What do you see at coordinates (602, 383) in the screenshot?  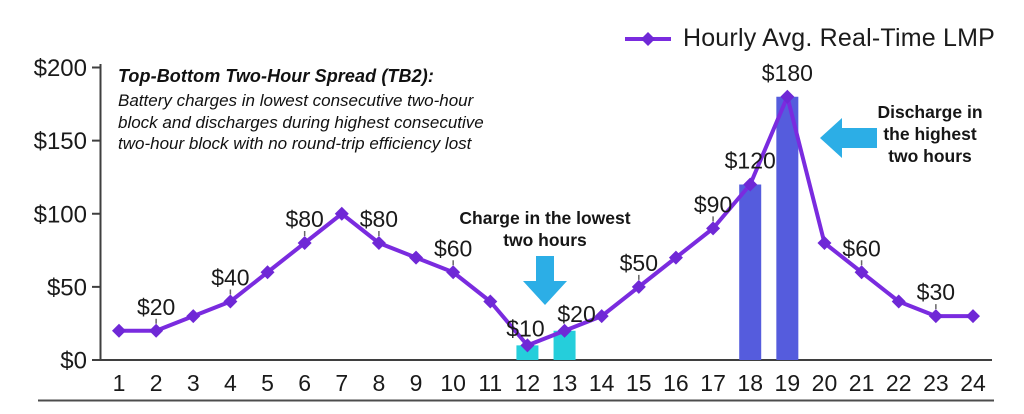 I see `x-tick-label: 14` at bounding box center [602, 383].